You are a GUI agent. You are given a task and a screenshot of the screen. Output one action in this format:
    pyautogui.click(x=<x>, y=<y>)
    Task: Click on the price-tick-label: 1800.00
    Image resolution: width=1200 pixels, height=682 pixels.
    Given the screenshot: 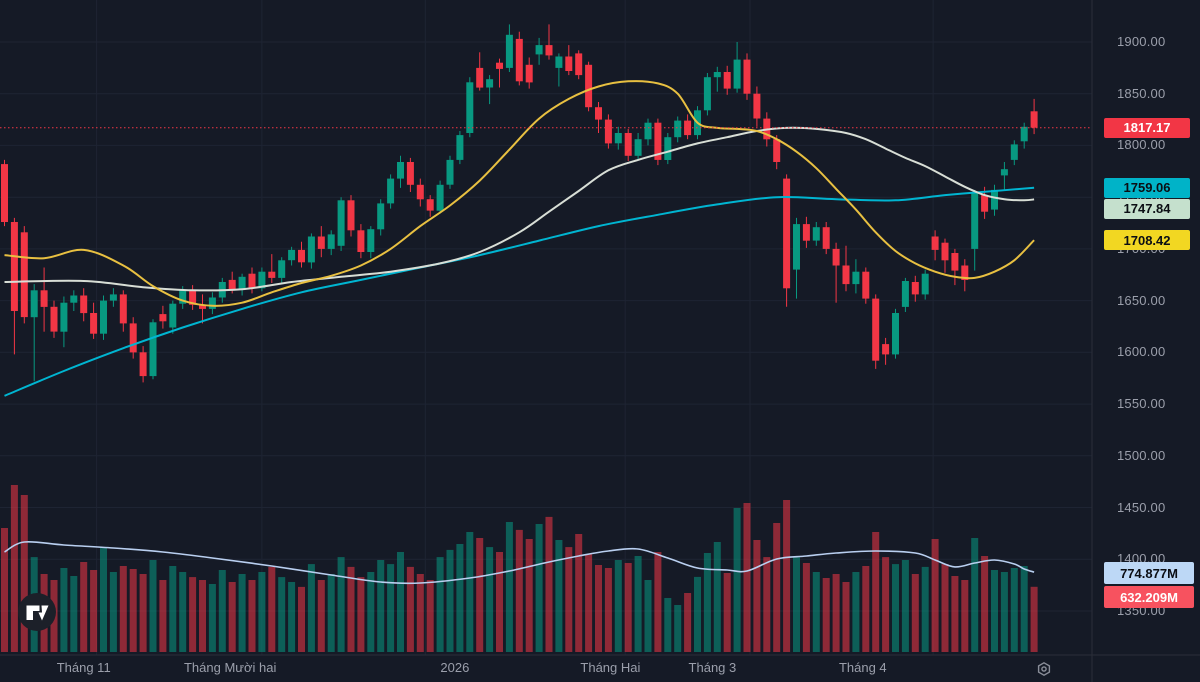 What is the action you would take?
    pyautogui.click(x=1141, y=145)
    